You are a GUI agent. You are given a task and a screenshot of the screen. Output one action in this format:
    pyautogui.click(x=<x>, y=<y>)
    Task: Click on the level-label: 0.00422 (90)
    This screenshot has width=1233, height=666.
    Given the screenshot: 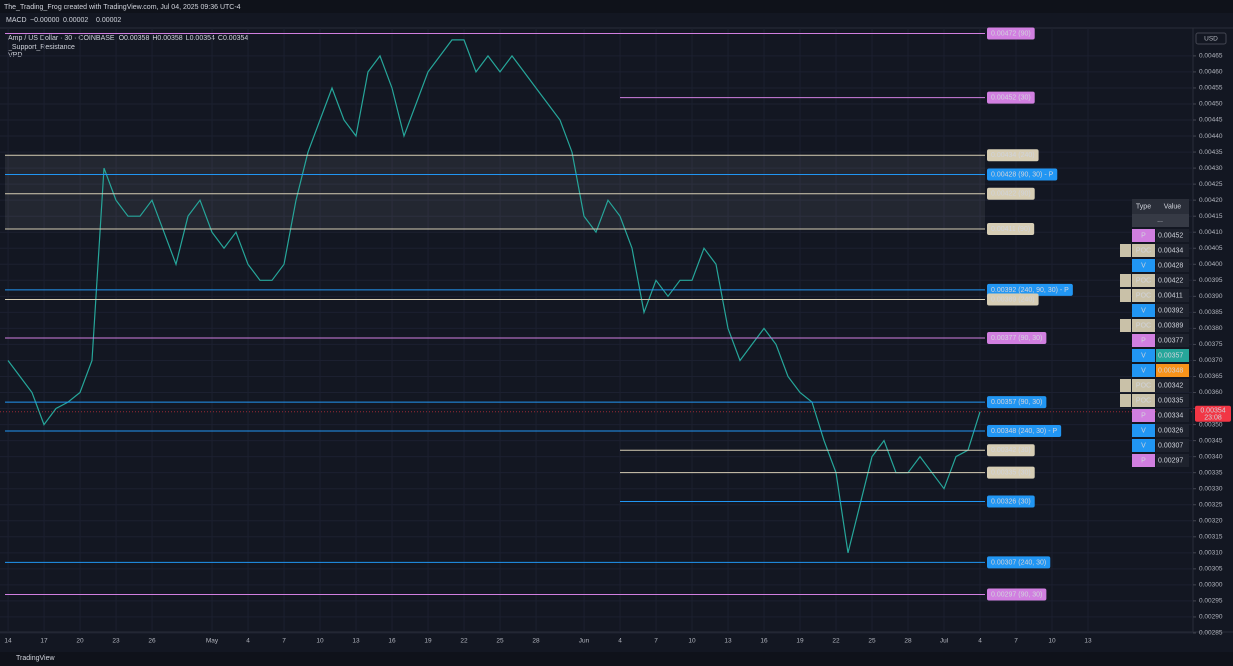 What is the action you would take?
    pyautogui.click(x=1011, y=193)
    